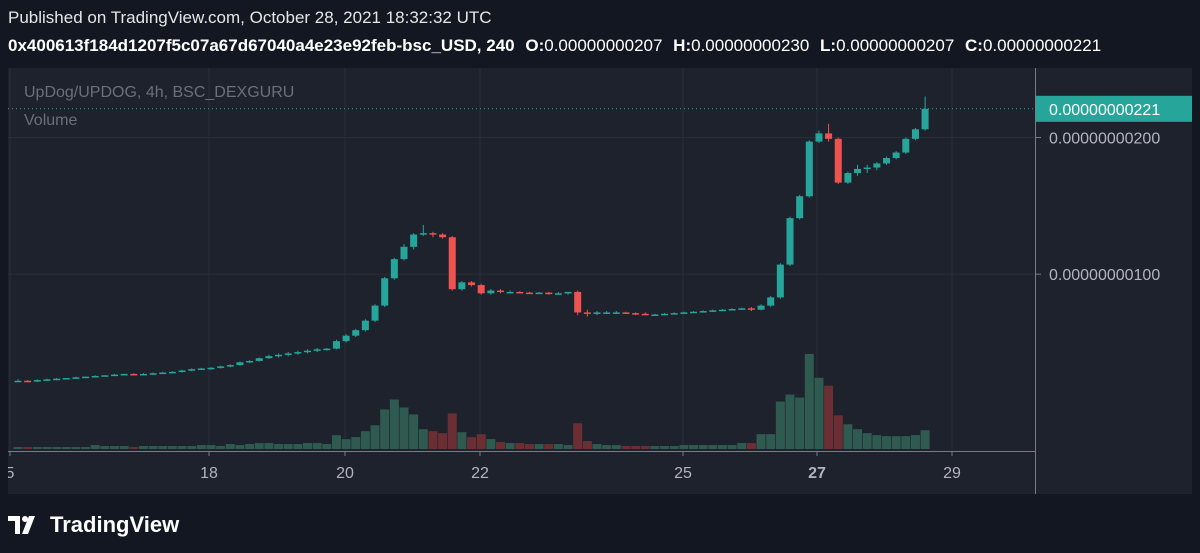 This screenshot has height=553, width=1200. What do you see at coordinates (51, 120) in the screenshot?
I see `legend-volume: Volume` at bounding box center [51, 120].